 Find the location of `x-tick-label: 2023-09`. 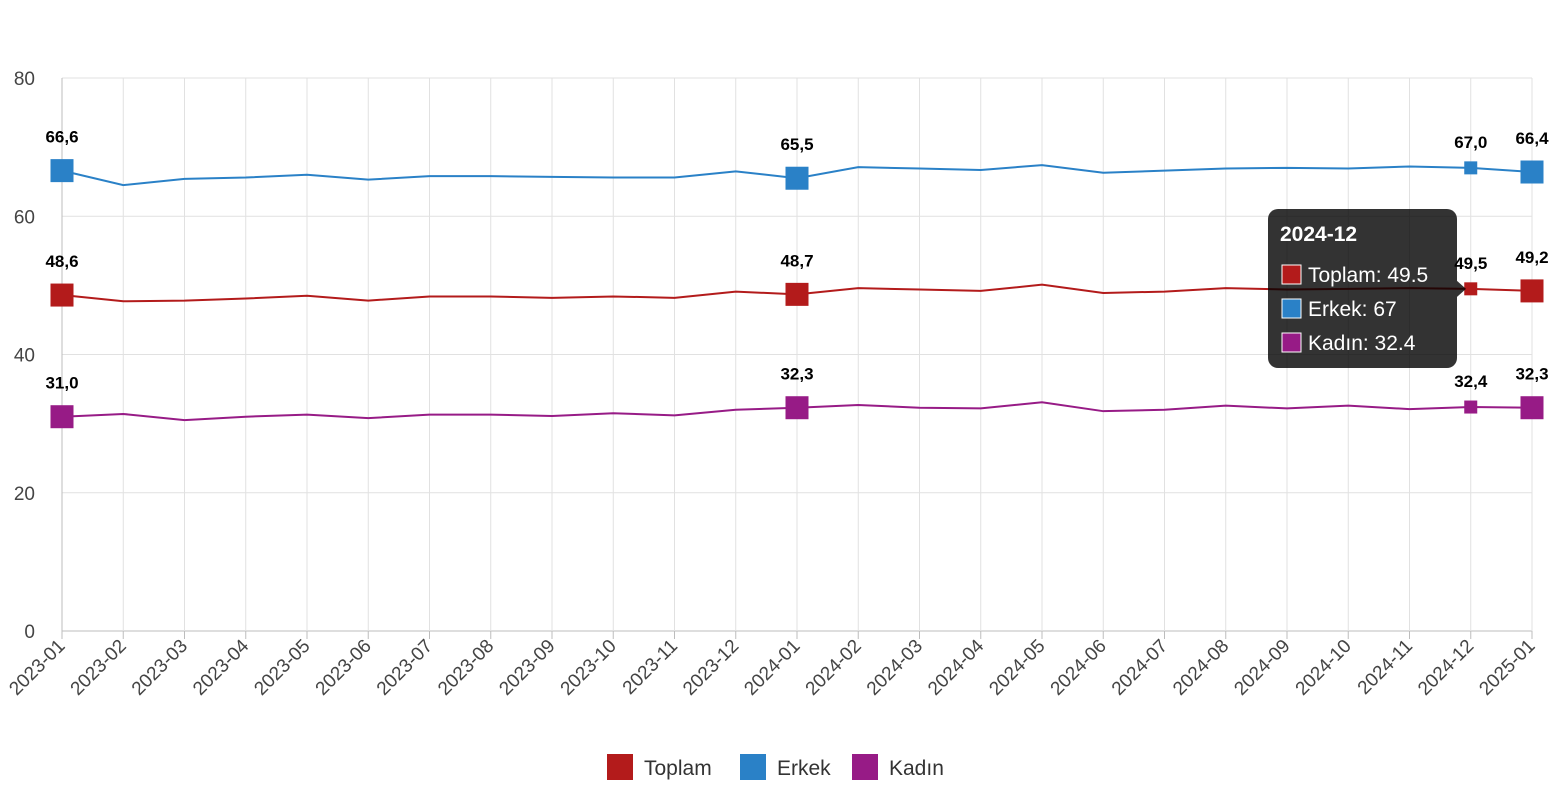

x-tick-label: 2023-09 is located at coordinates (527, 668).